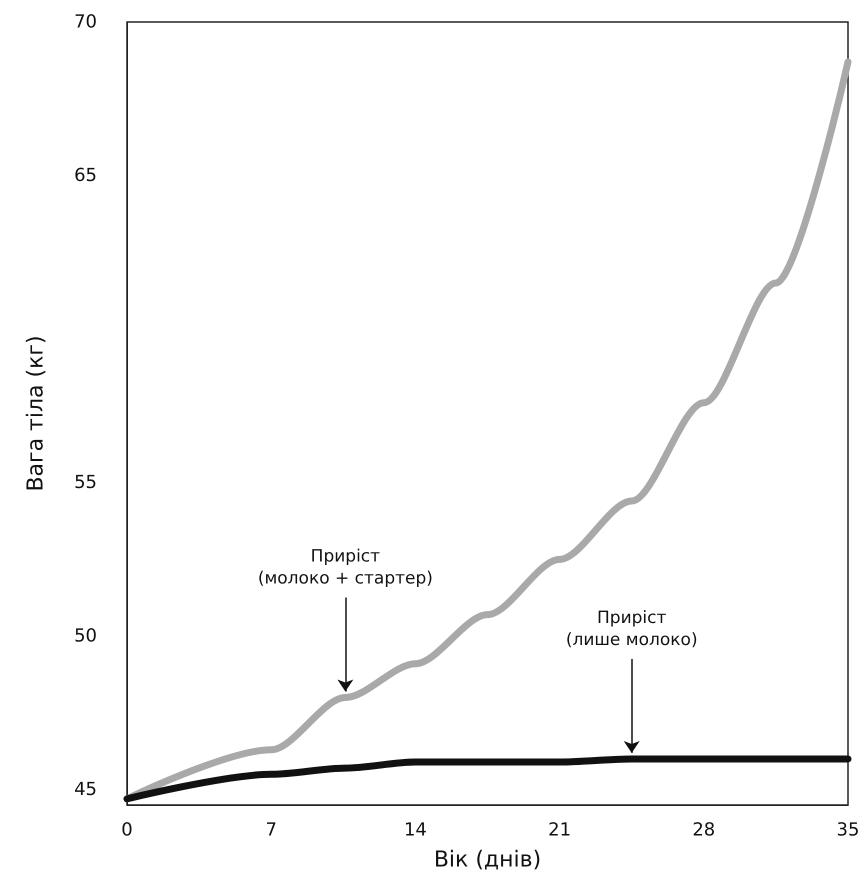  I want to click on y-tick-label: 45, so click(85, 789).